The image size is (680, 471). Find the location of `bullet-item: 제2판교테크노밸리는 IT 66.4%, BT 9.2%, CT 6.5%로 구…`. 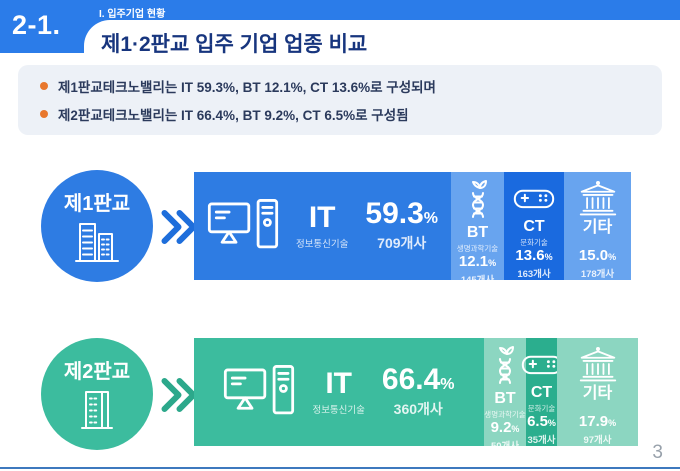

bullet-item: 제2판교테크노밸리는 IT 66.4%, BT 9.2%, CT 6.5%로 구… is located at coordinates (340, 114).